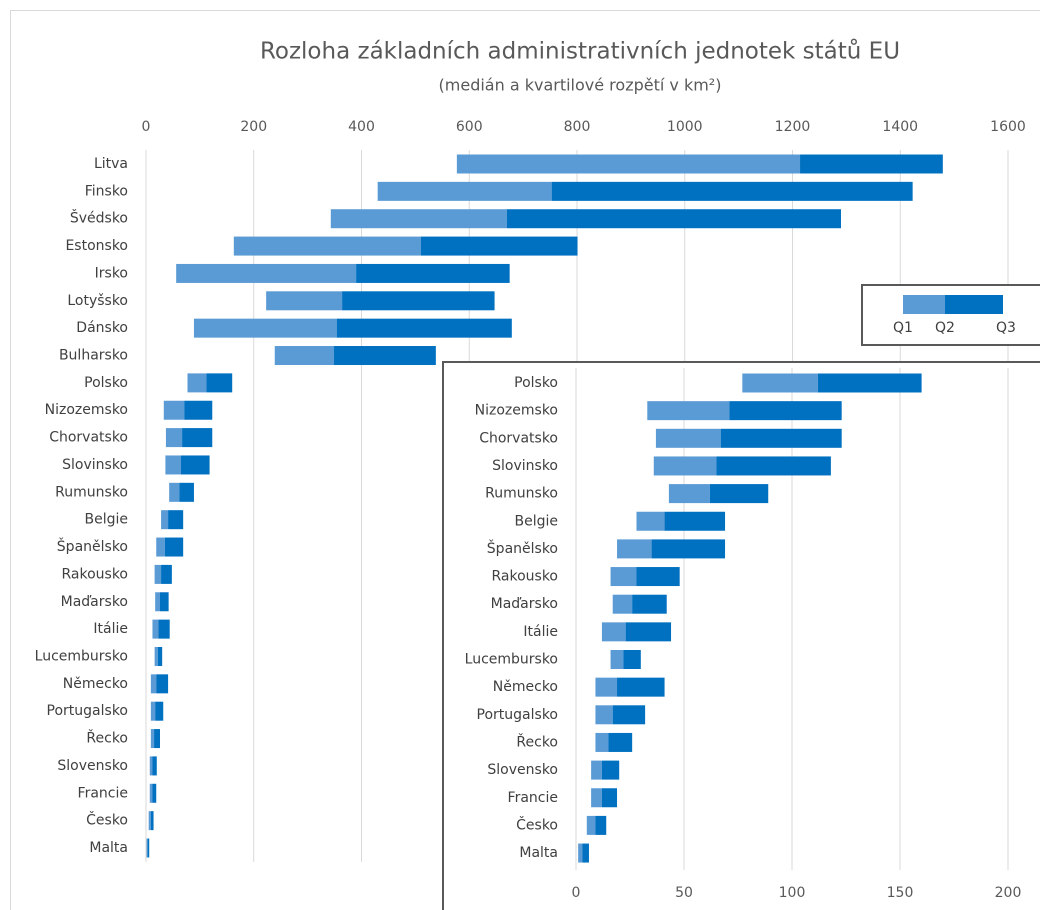  What do you see at coordinates (94, 574) in the screenshot?
I see `category-label: Rakousko` at bounding box center [94, 574].